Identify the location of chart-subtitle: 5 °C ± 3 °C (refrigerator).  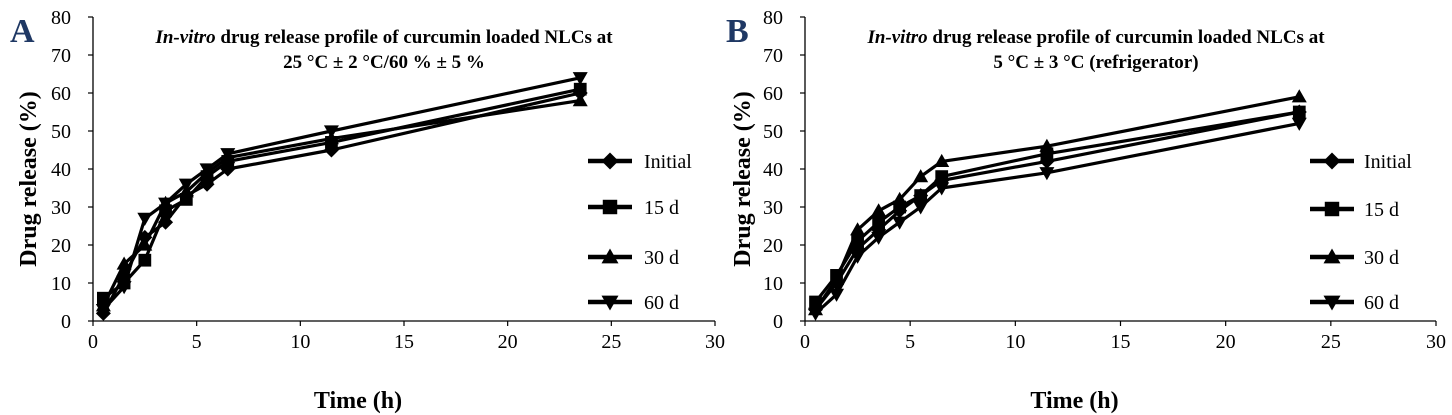
(1095, 62).